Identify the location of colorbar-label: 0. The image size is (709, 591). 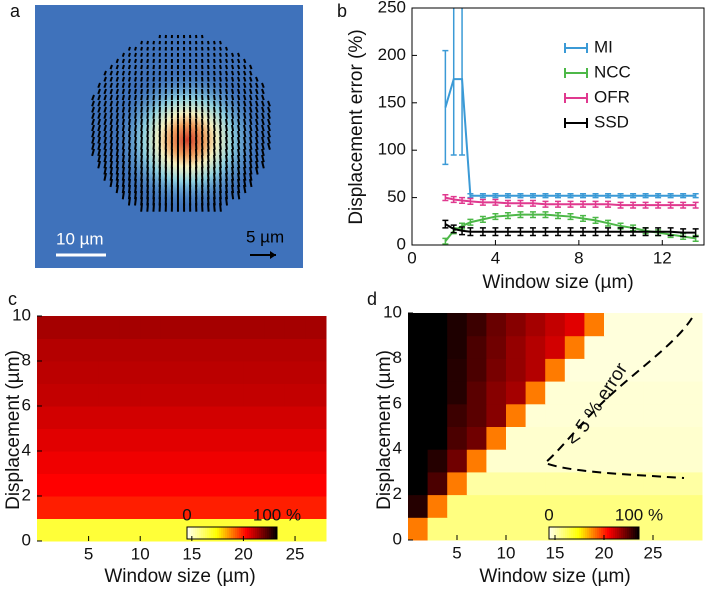
(548, 514).